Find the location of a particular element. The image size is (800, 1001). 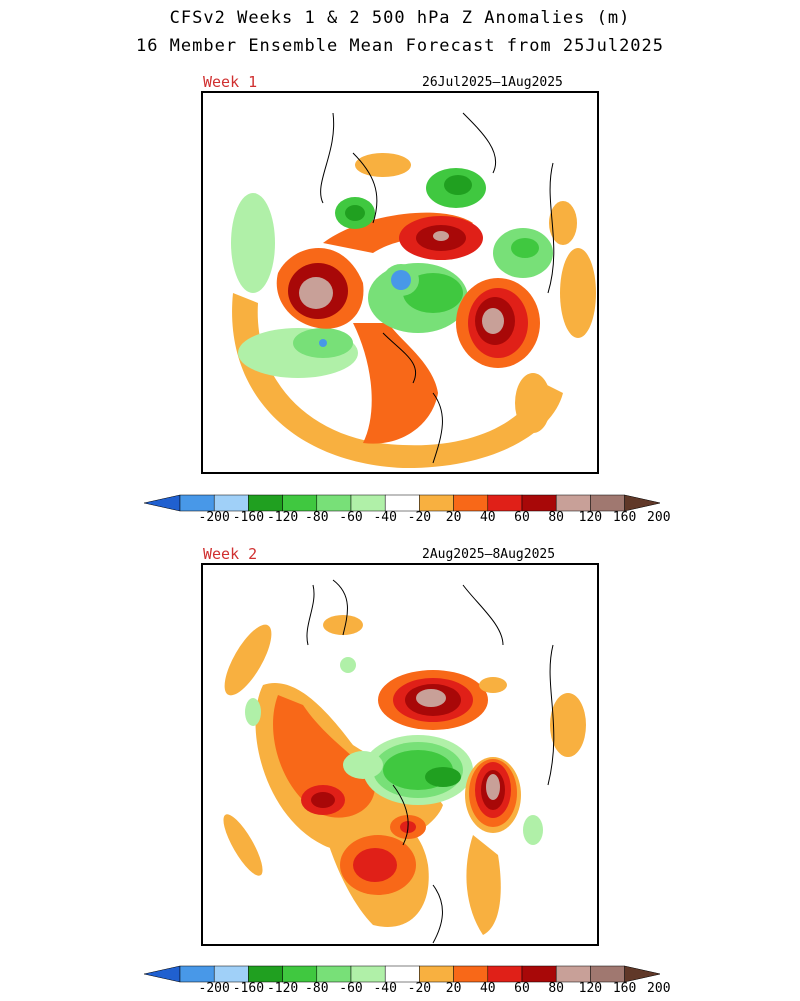

week2-dates: 2Aug2025–8Aug2025 is located at coordinates (489, 554).